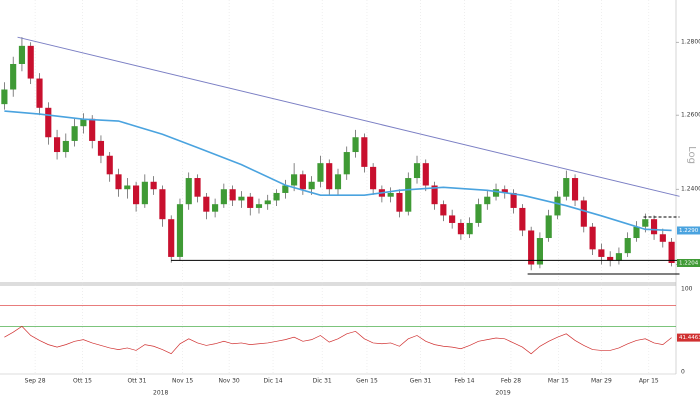 This screenshot has width=700, height=400. What do you see at coordinates (35, 381) in the screenshot?
I see `x-tick-label: Sep 28` at bounding box center [35, 381].